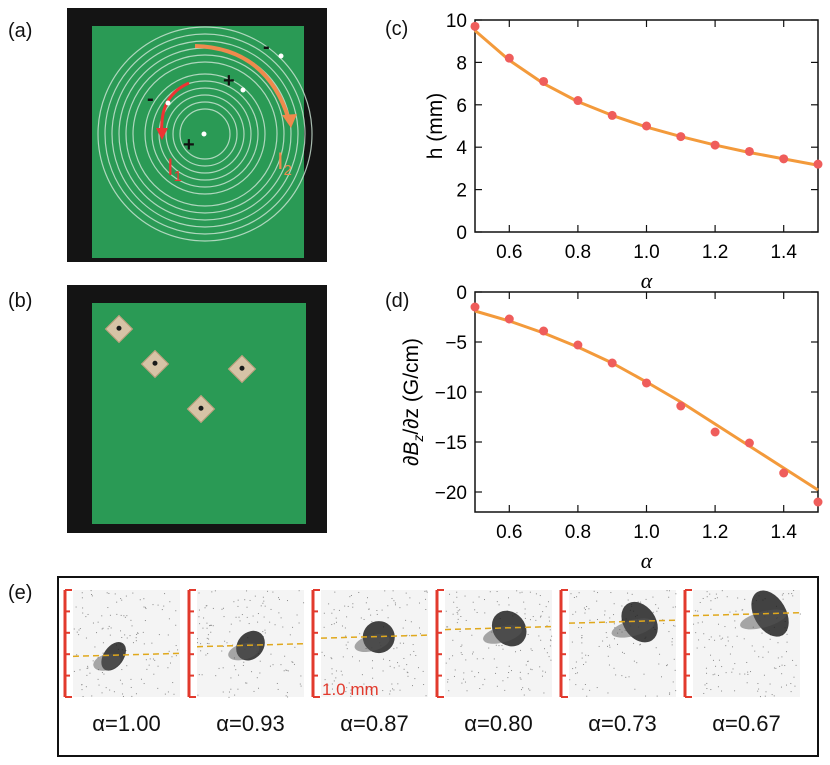 This screenshot has height=765, width=830. What do you see at coordinates (175, 169) in the screenshot?
I see `current-label-i1: I1` at bounding box center [175, 169].